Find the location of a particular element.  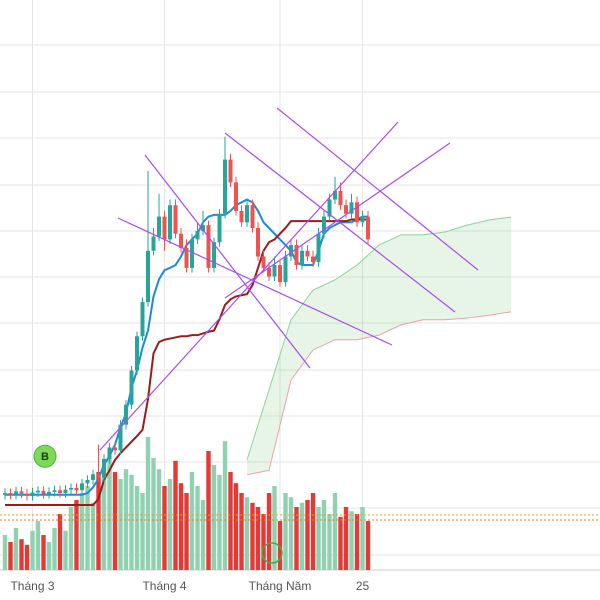

signal-marker is located at coordinates (45, 456).